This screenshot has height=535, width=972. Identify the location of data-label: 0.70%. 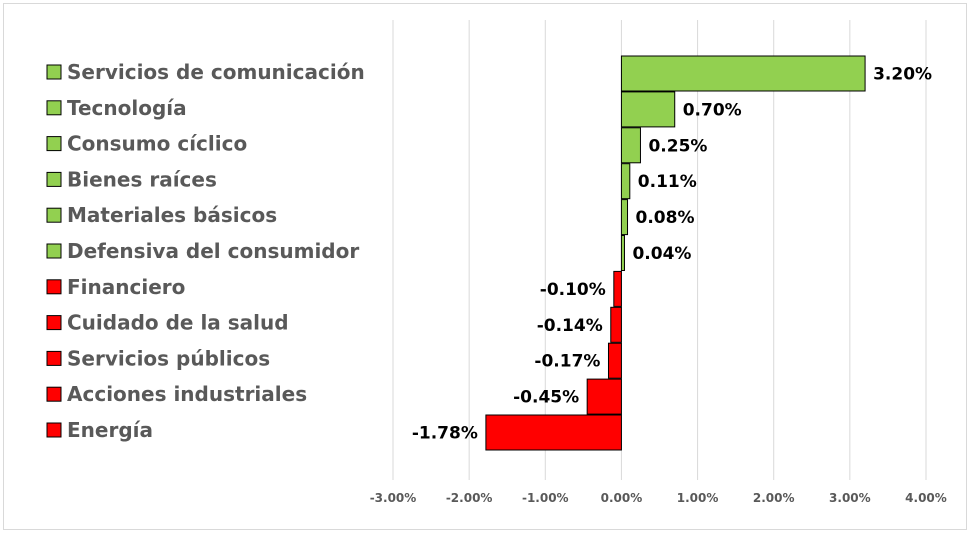
(712, 110).